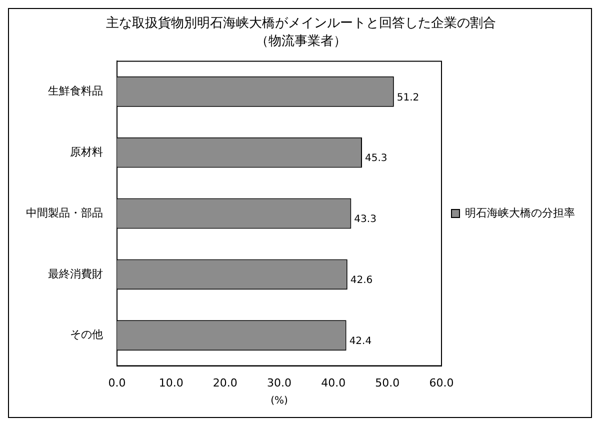 This screenshot has height=429, width=602. I want to click on legend-label: 明石海峡大橋の分担率, so click(520, 213).